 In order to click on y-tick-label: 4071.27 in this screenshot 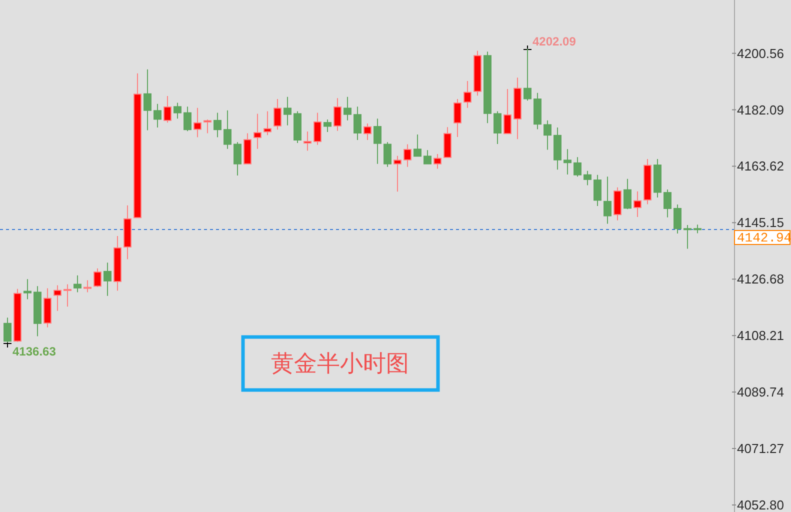, I will do `click(760, 448)`.